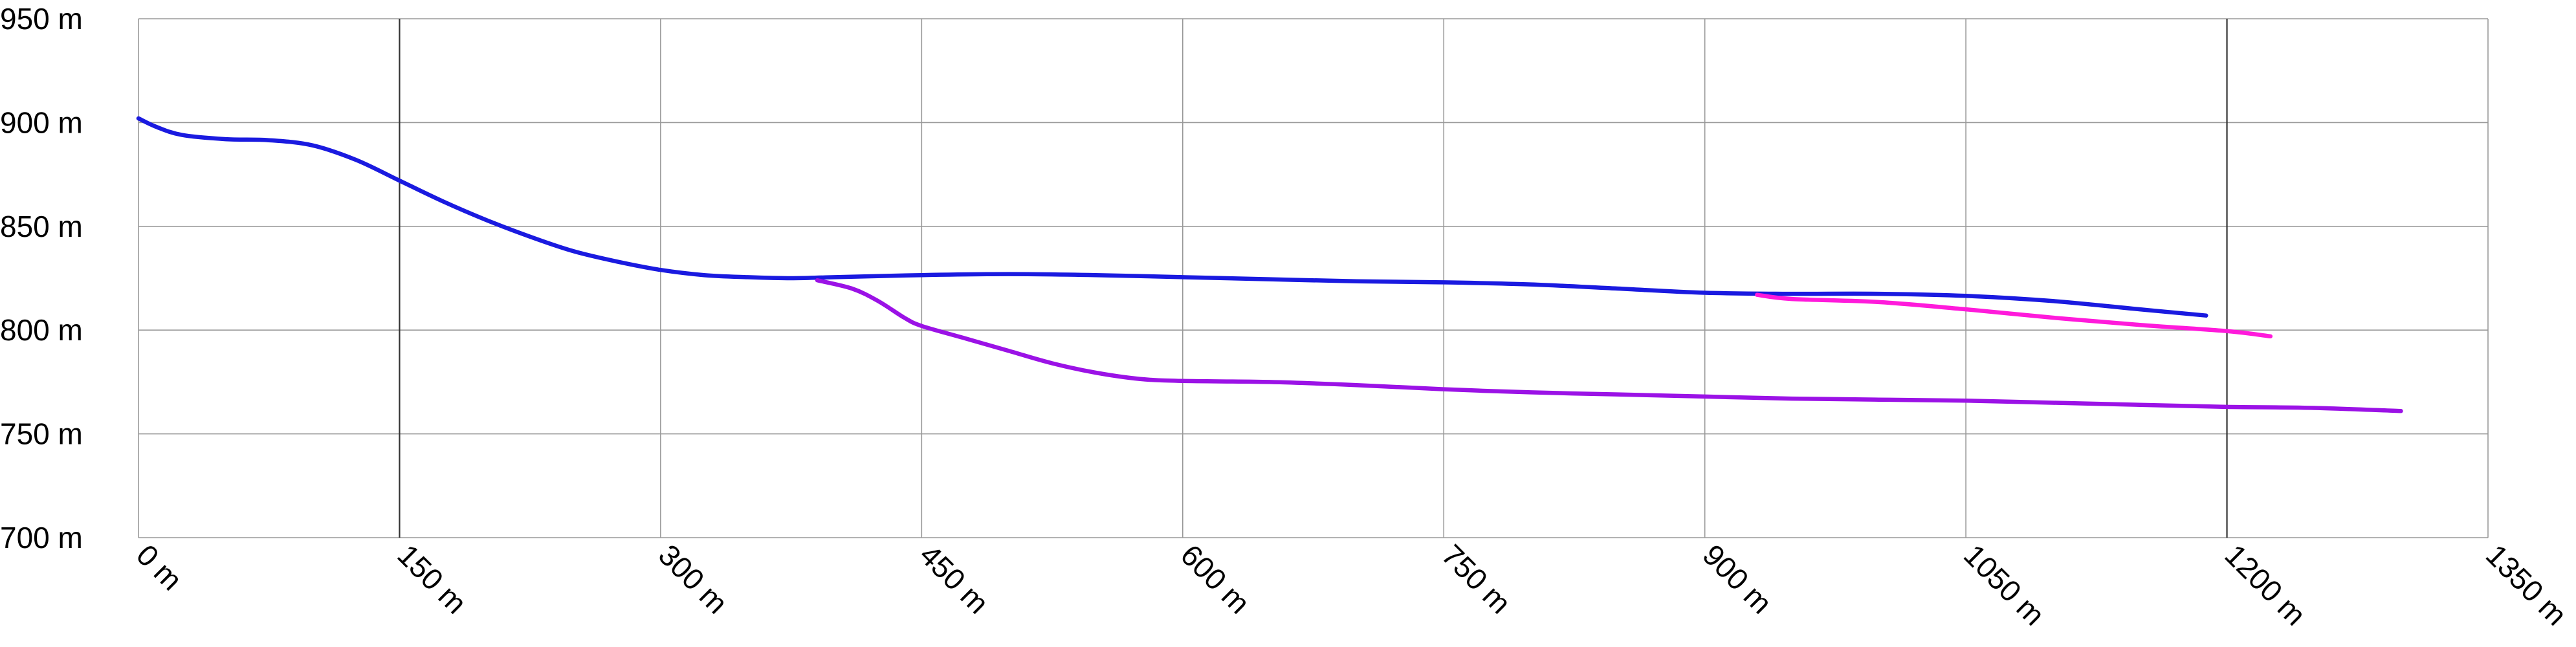 The height and width of the screenshot is (647, 2576). I want to click on y-tick-label: 800 m, so click(41, 330).